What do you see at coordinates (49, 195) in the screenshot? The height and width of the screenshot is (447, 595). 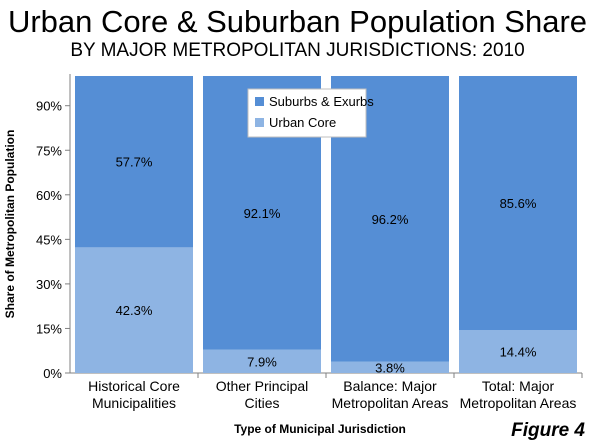 I see `y-tick-label: 60%` at bounding box center [49, 195].